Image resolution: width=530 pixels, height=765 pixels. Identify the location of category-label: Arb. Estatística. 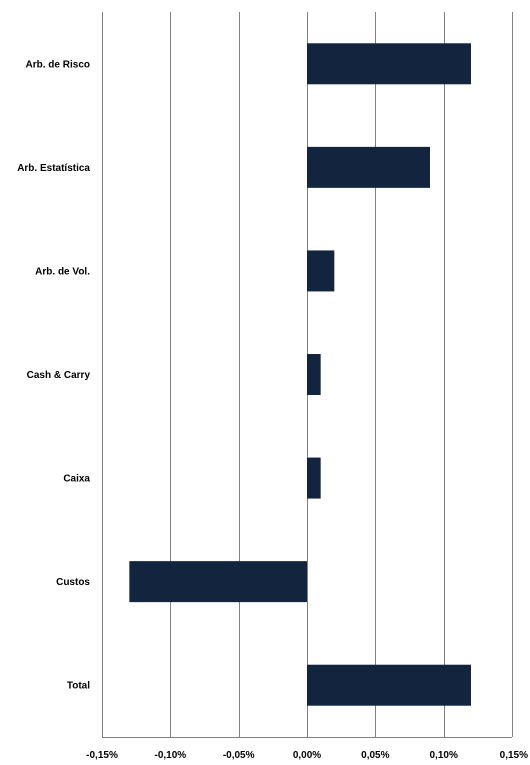
(53, 168).